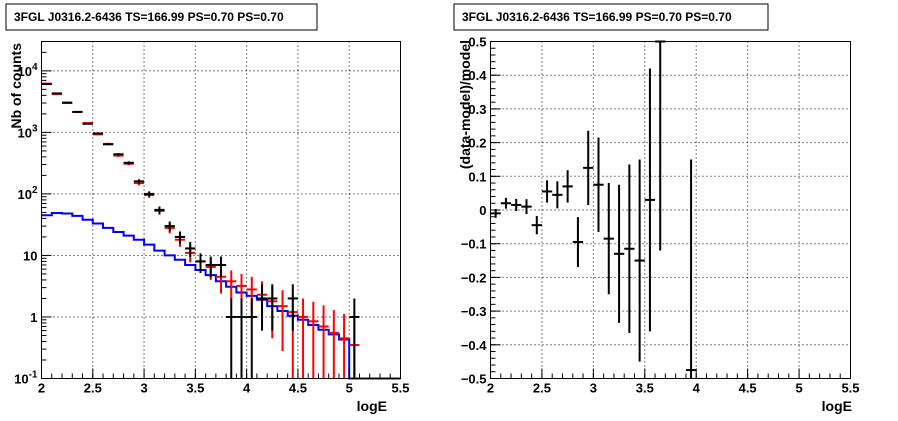  Describe the element at coordinates (30, 255) in the screenshot. I see `y-tick-label: 10` at that location.